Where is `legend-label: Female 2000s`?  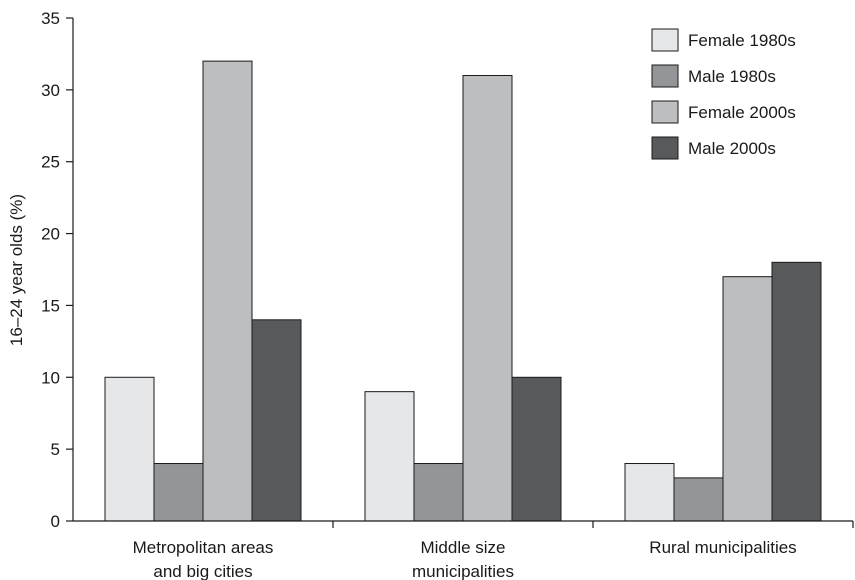
legend-label: Female 2000s is located at coordinates (742, 112).